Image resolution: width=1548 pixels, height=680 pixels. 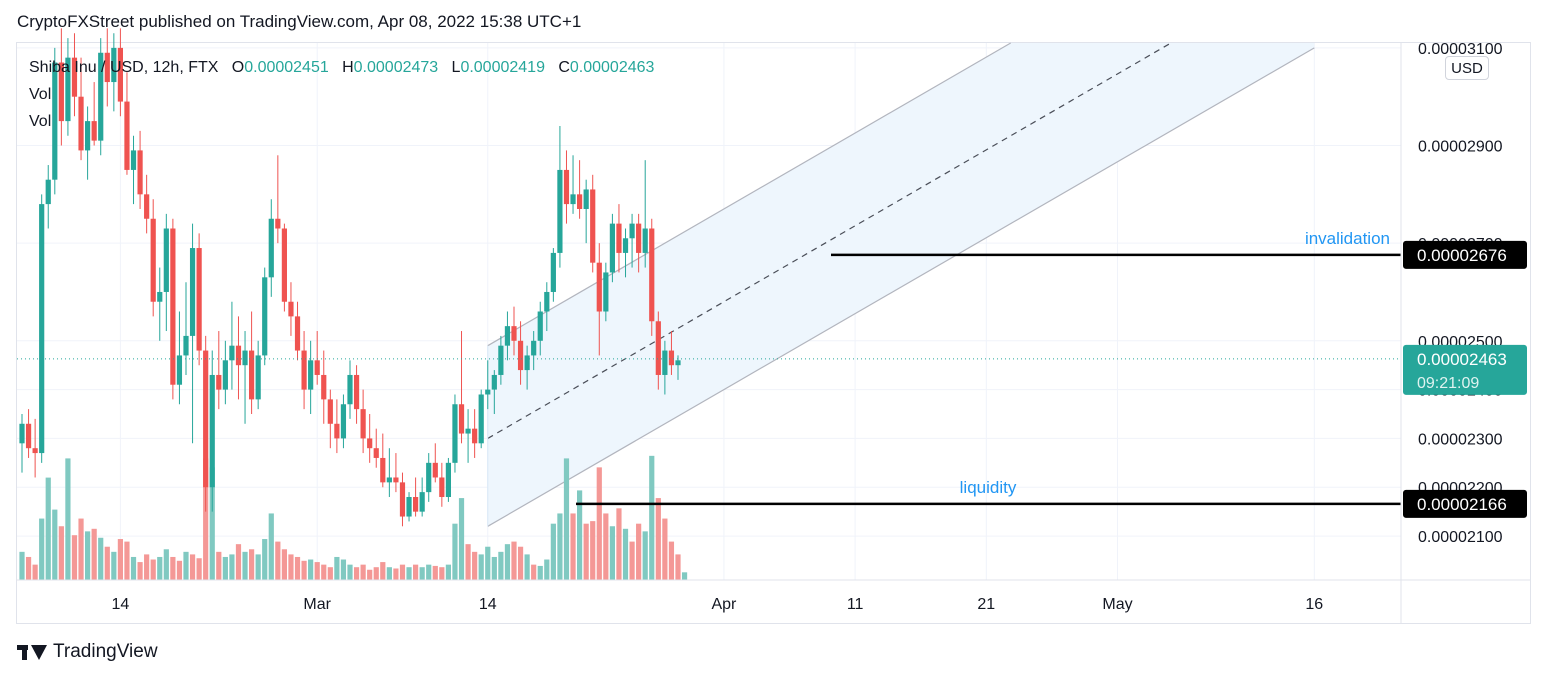 I want to click on low-value: 0.00002419, so click(x=502, y=67).